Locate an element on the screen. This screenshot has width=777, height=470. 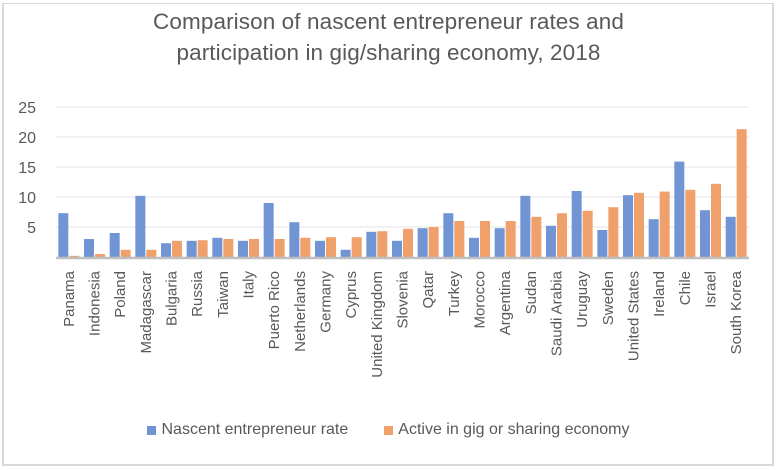
y-tick-label: 10 is located at coordinates (27, 198).